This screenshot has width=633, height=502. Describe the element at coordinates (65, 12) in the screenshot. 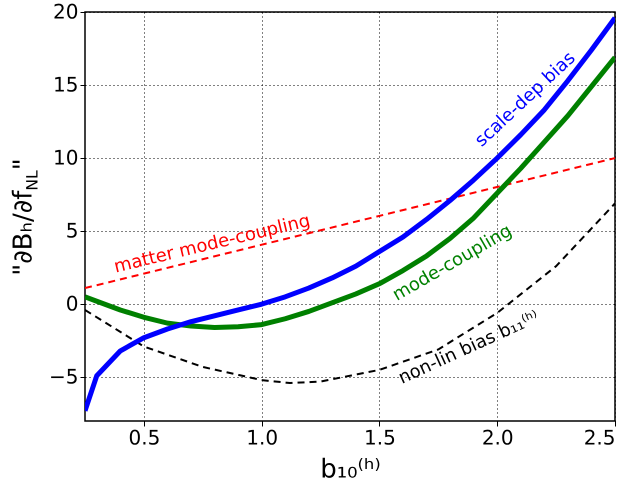

I see `y-tick-label: 20` at that location.